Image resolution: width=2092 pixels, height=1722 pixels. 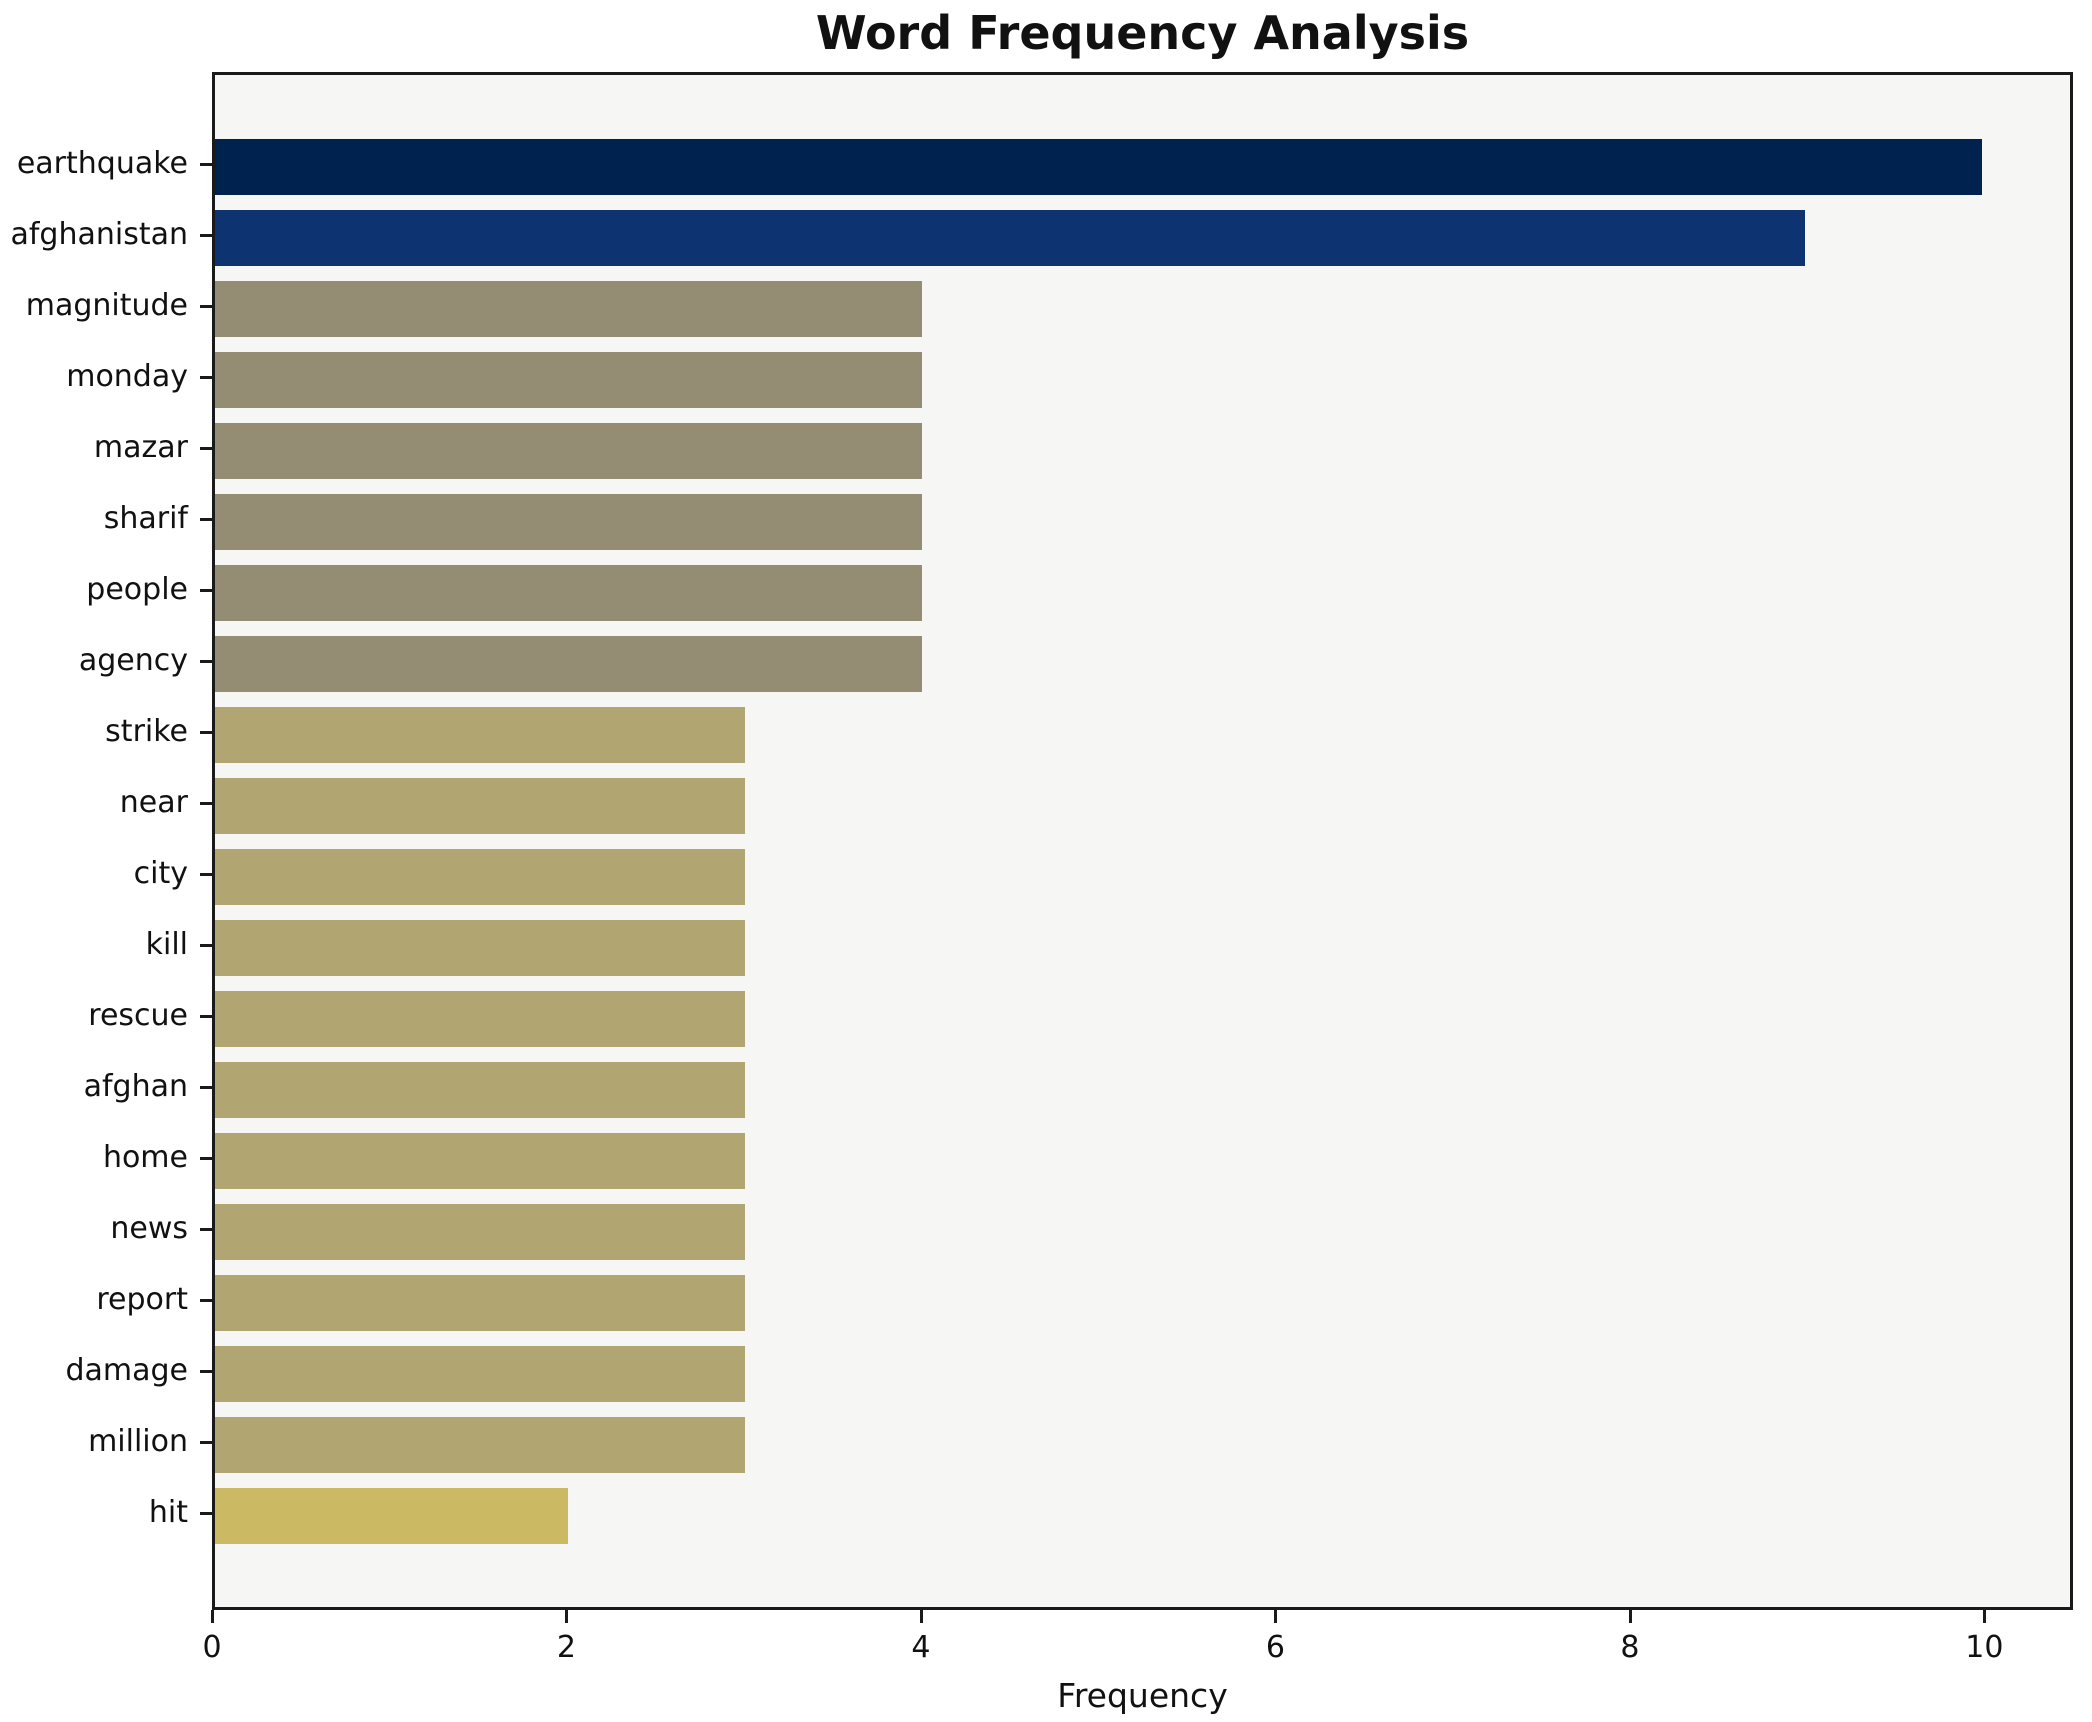 What do you see at coordinates (145, 518) in the screenshot?
I see `y-tick-label-sharif: sharif` at bounding box center [145, 518].